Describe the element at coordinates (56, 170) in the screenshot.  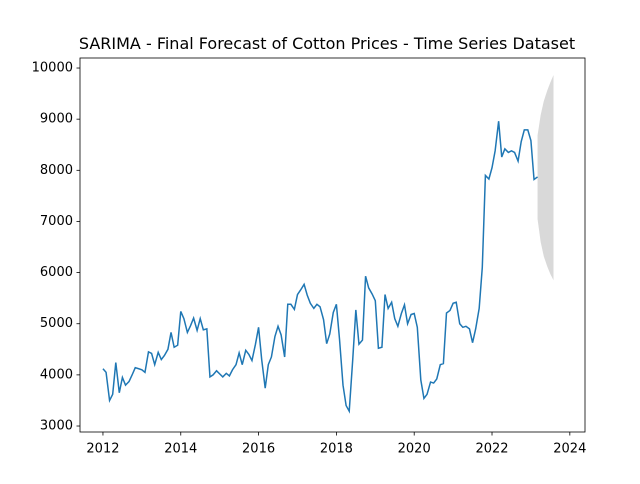
I see `y-tick-label: 8000` at that location.